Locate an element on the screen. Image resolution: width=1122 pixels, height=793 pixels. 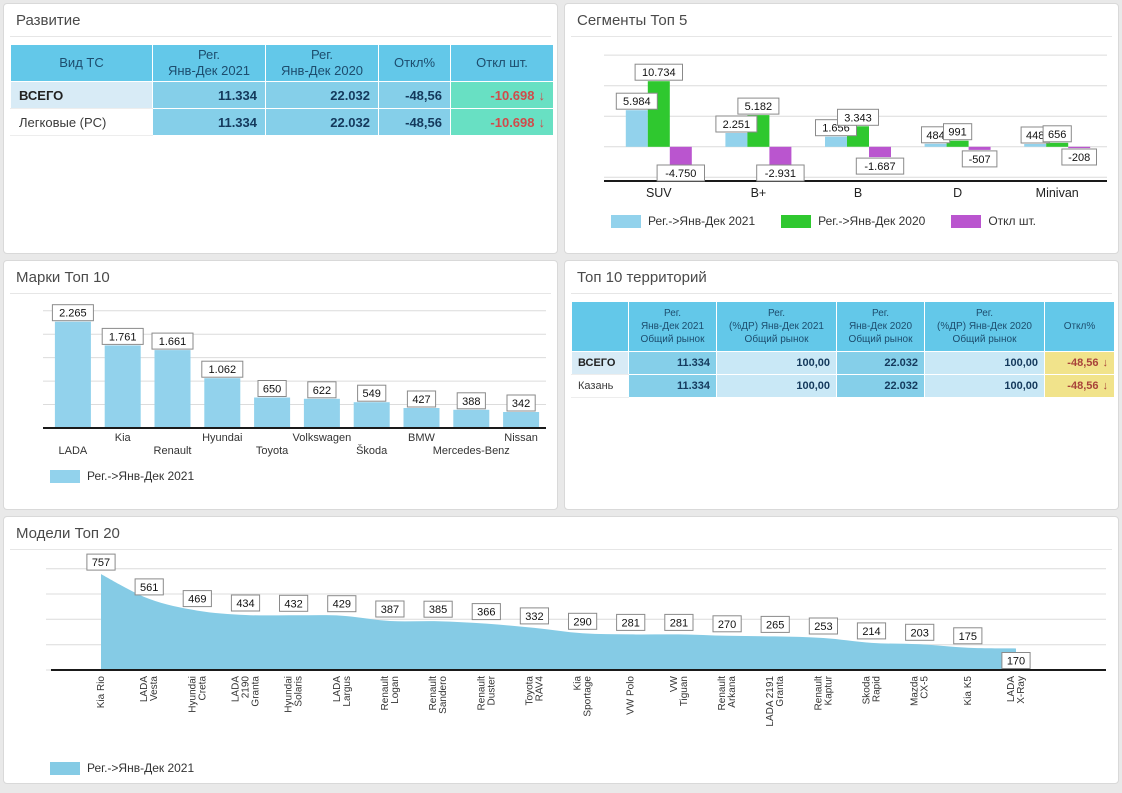
value-label: 1.062 is located at coordinates (223, 370).